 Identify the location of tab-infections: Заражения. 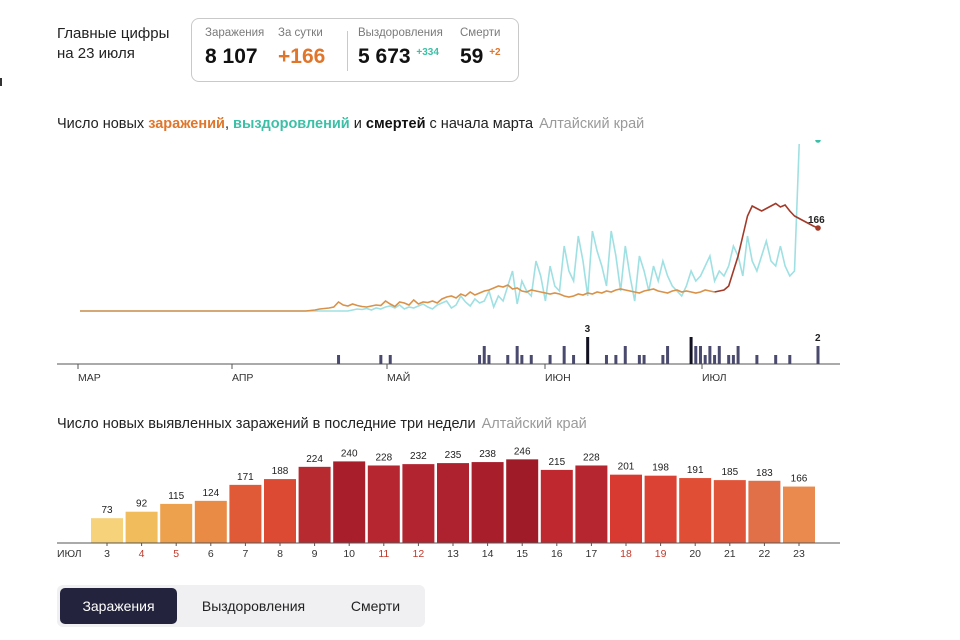
(118, 606).